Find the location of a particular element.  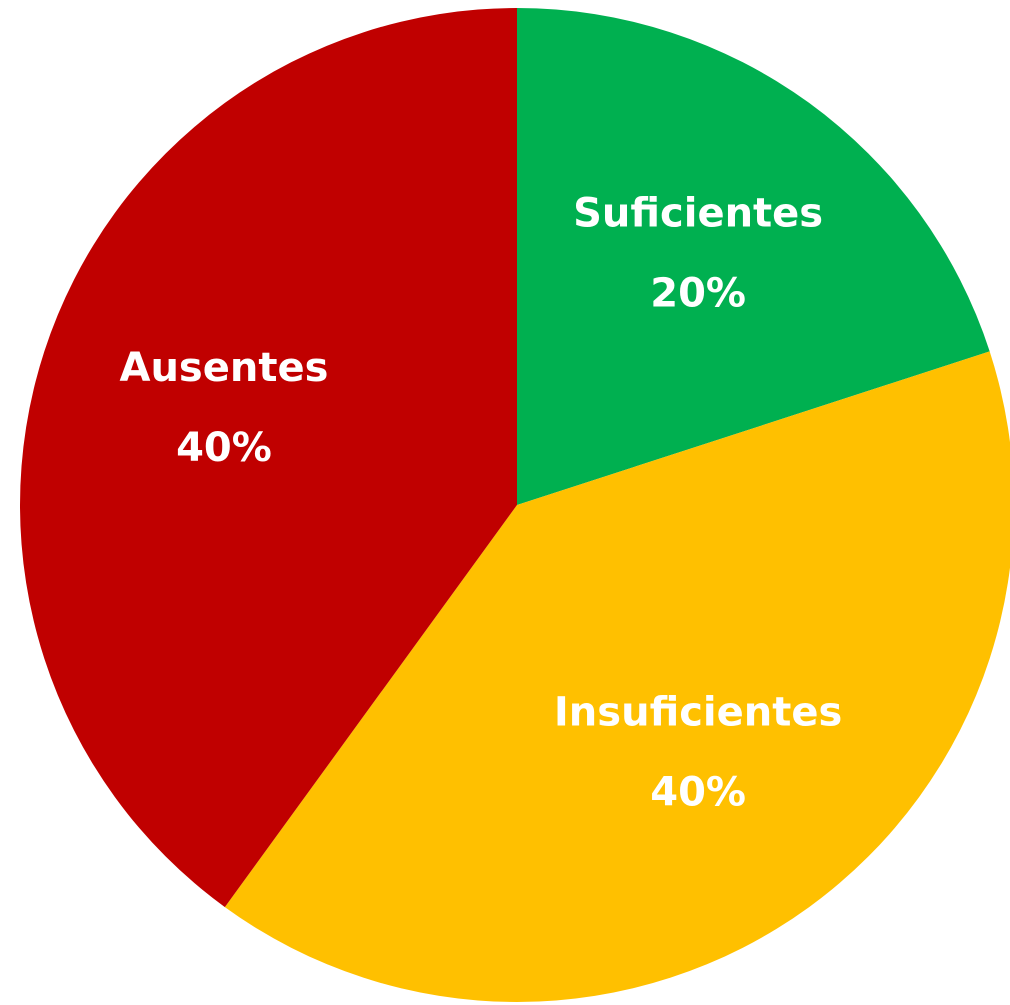

slice-label: Suficientes is located at coordinates (698, 214).